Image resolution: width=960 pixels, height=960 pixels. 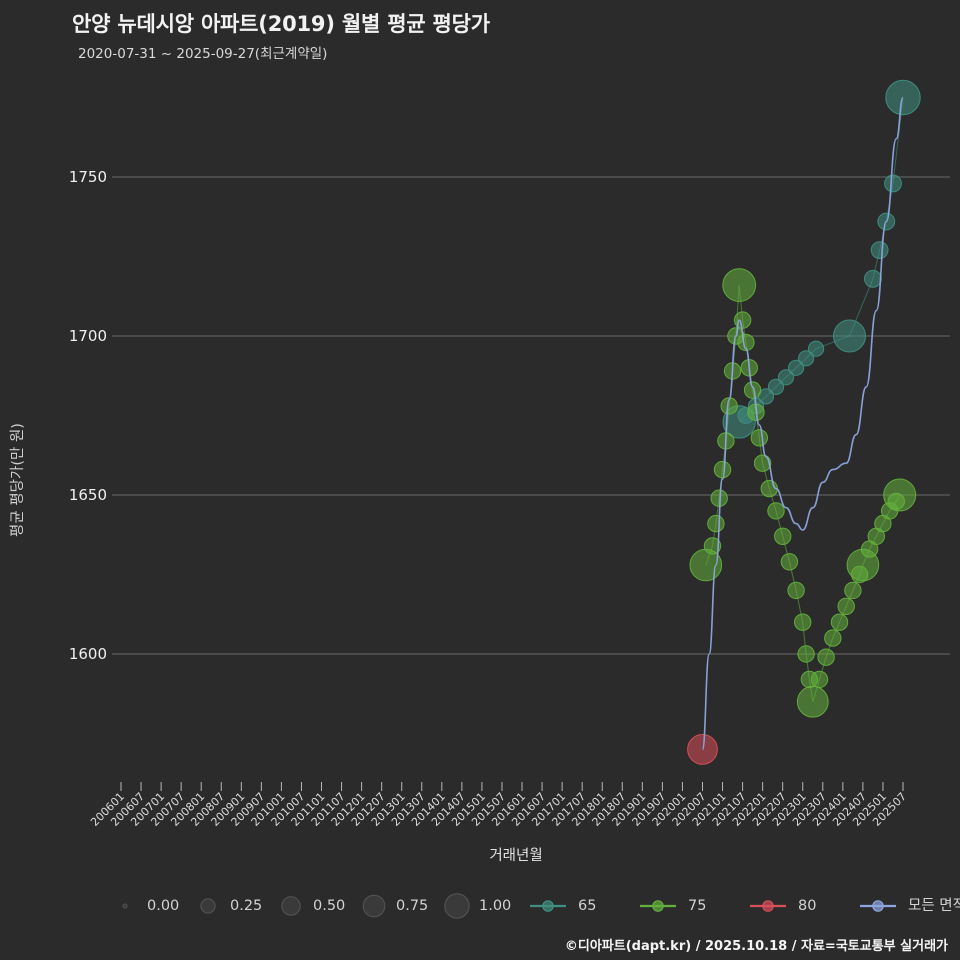 I want to click on y-tick-label: 1700, so click(x=88, y=336).